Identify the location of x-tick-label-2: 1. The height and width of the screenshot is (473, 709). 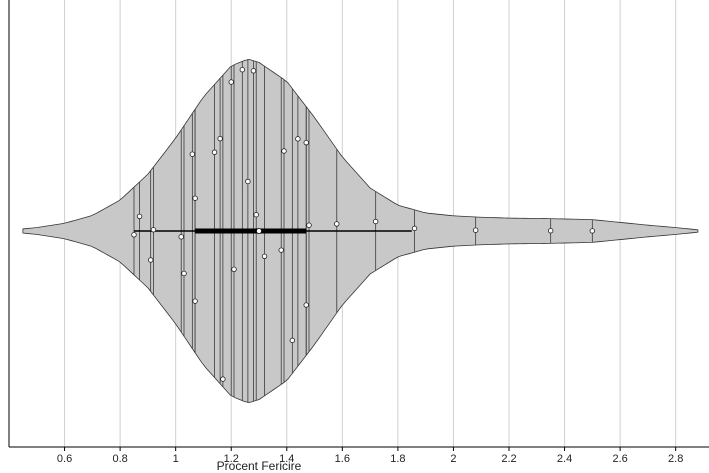
(176, 459).